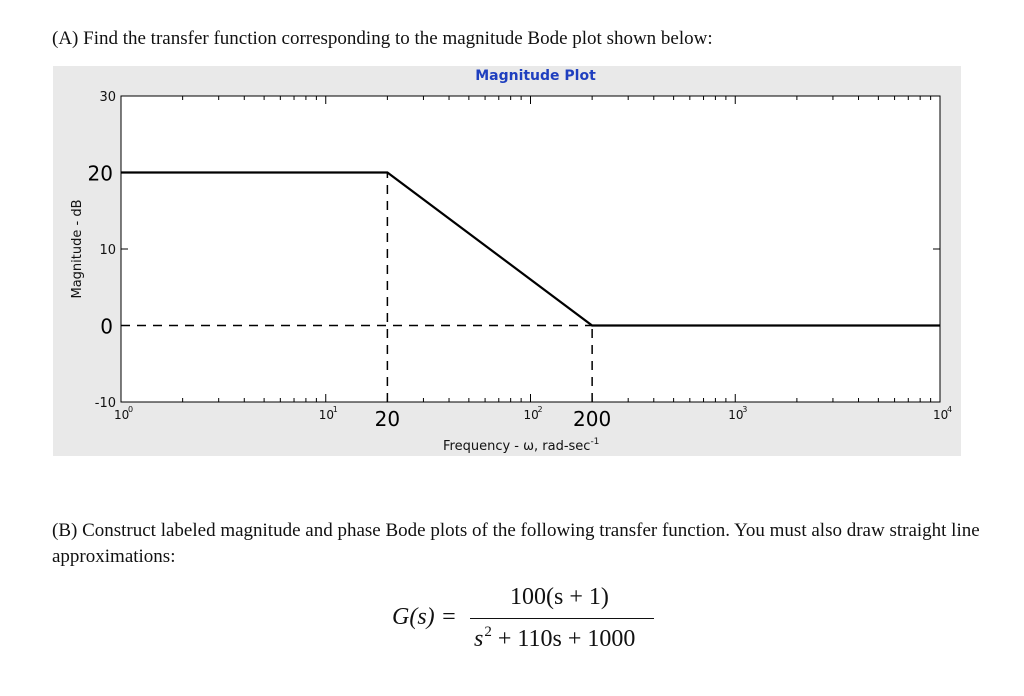  I want to click on formula-fraction-bar, so click(562, 618).